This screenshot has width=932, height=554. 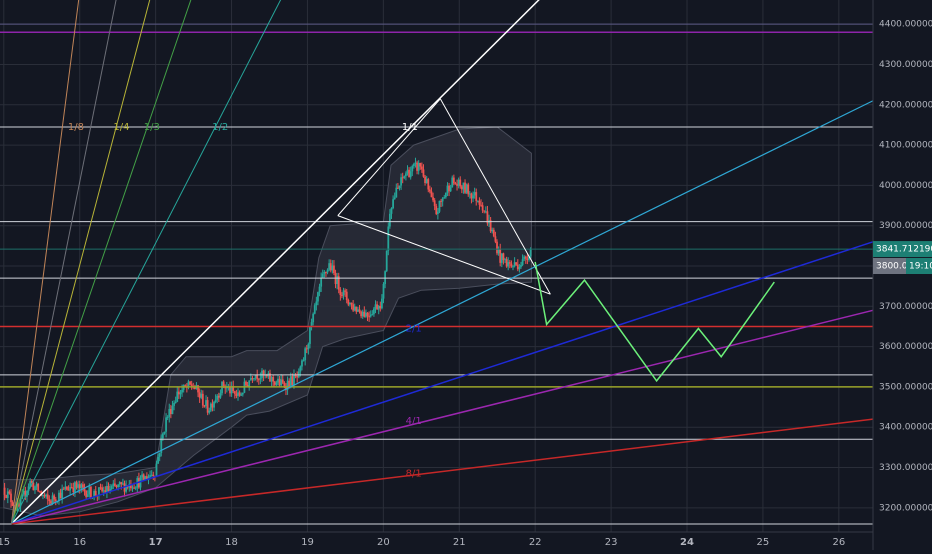 I want to click on fan-label: 8/1, so click(x=414, y=474).